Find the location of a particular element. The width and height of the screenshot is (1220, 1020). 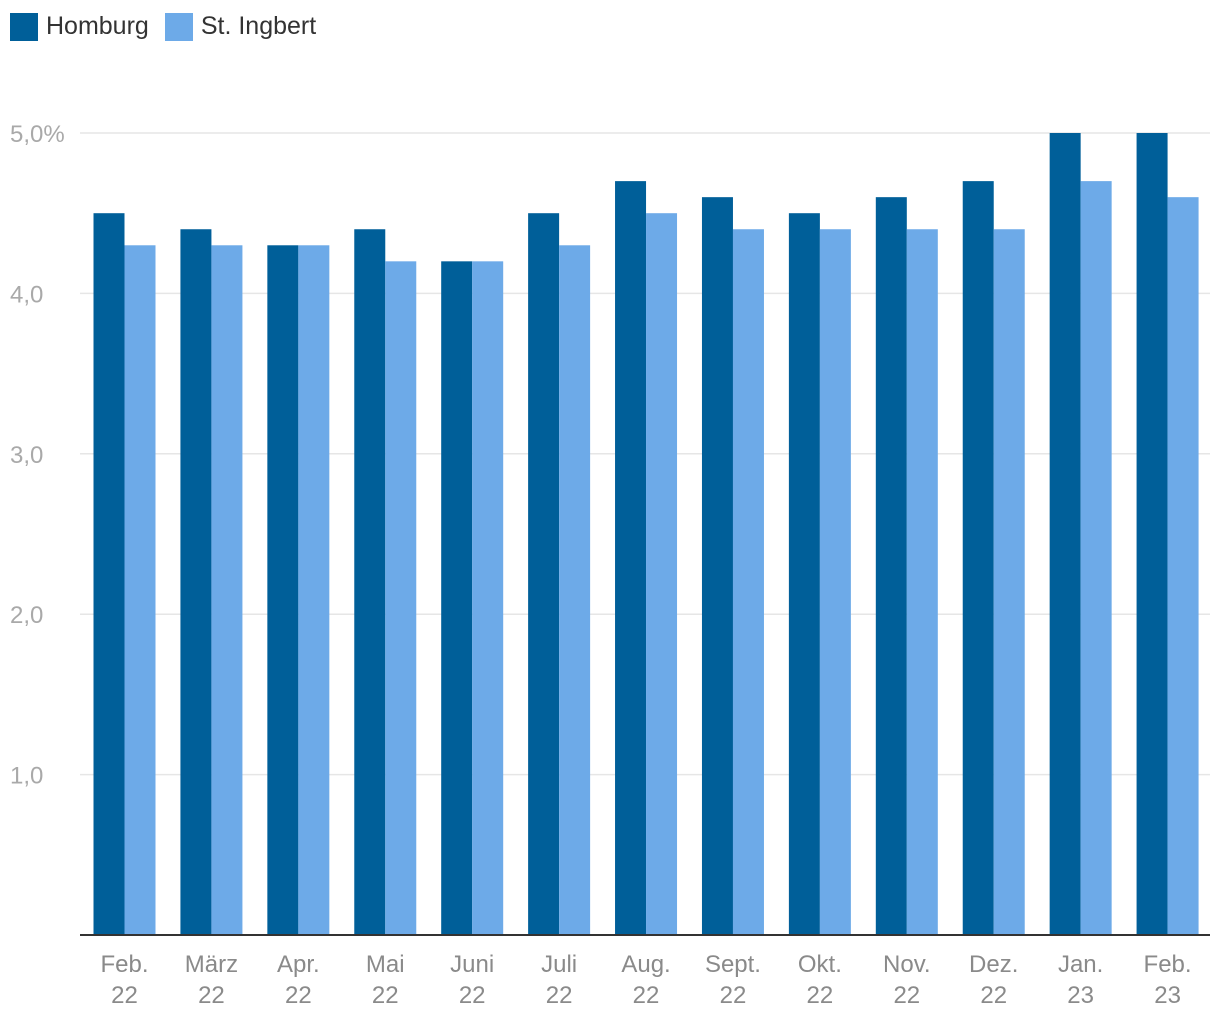

y-tick-label: 2,0 is located at coordinates (26, 615).